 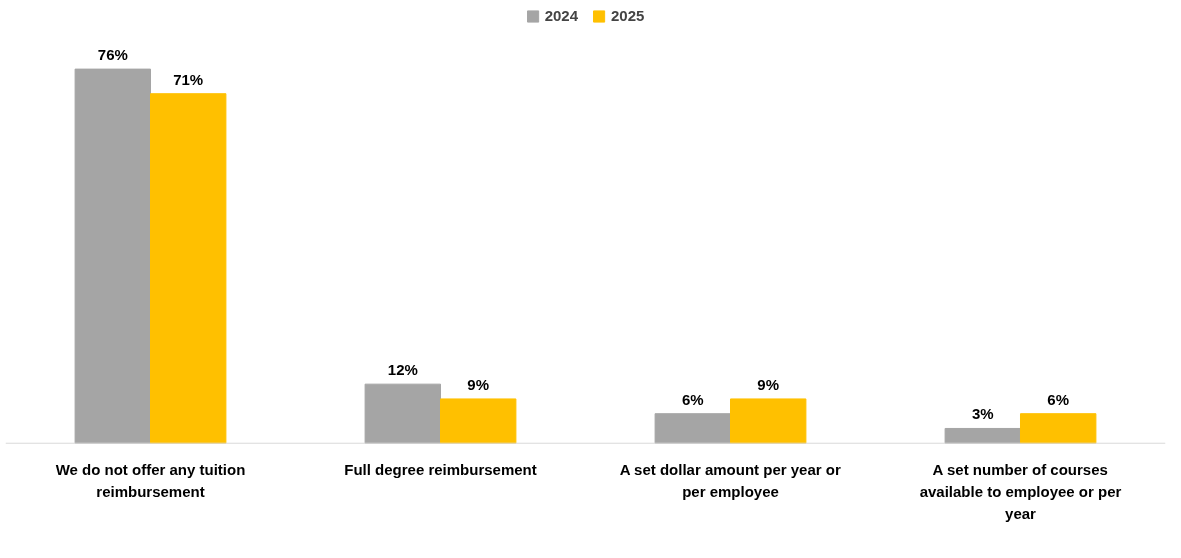 What do you see at coordinates (628, 15) in the screenshot?
I see `legend-label: 2025` at bounding box center [628, 15].